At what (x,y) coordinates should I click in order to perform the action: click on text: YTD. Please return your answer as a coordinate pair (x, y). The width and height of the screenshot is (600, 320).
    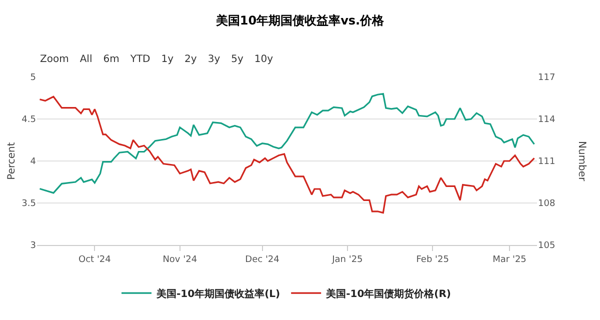
    Looking at the image, I should click on (140, 59).